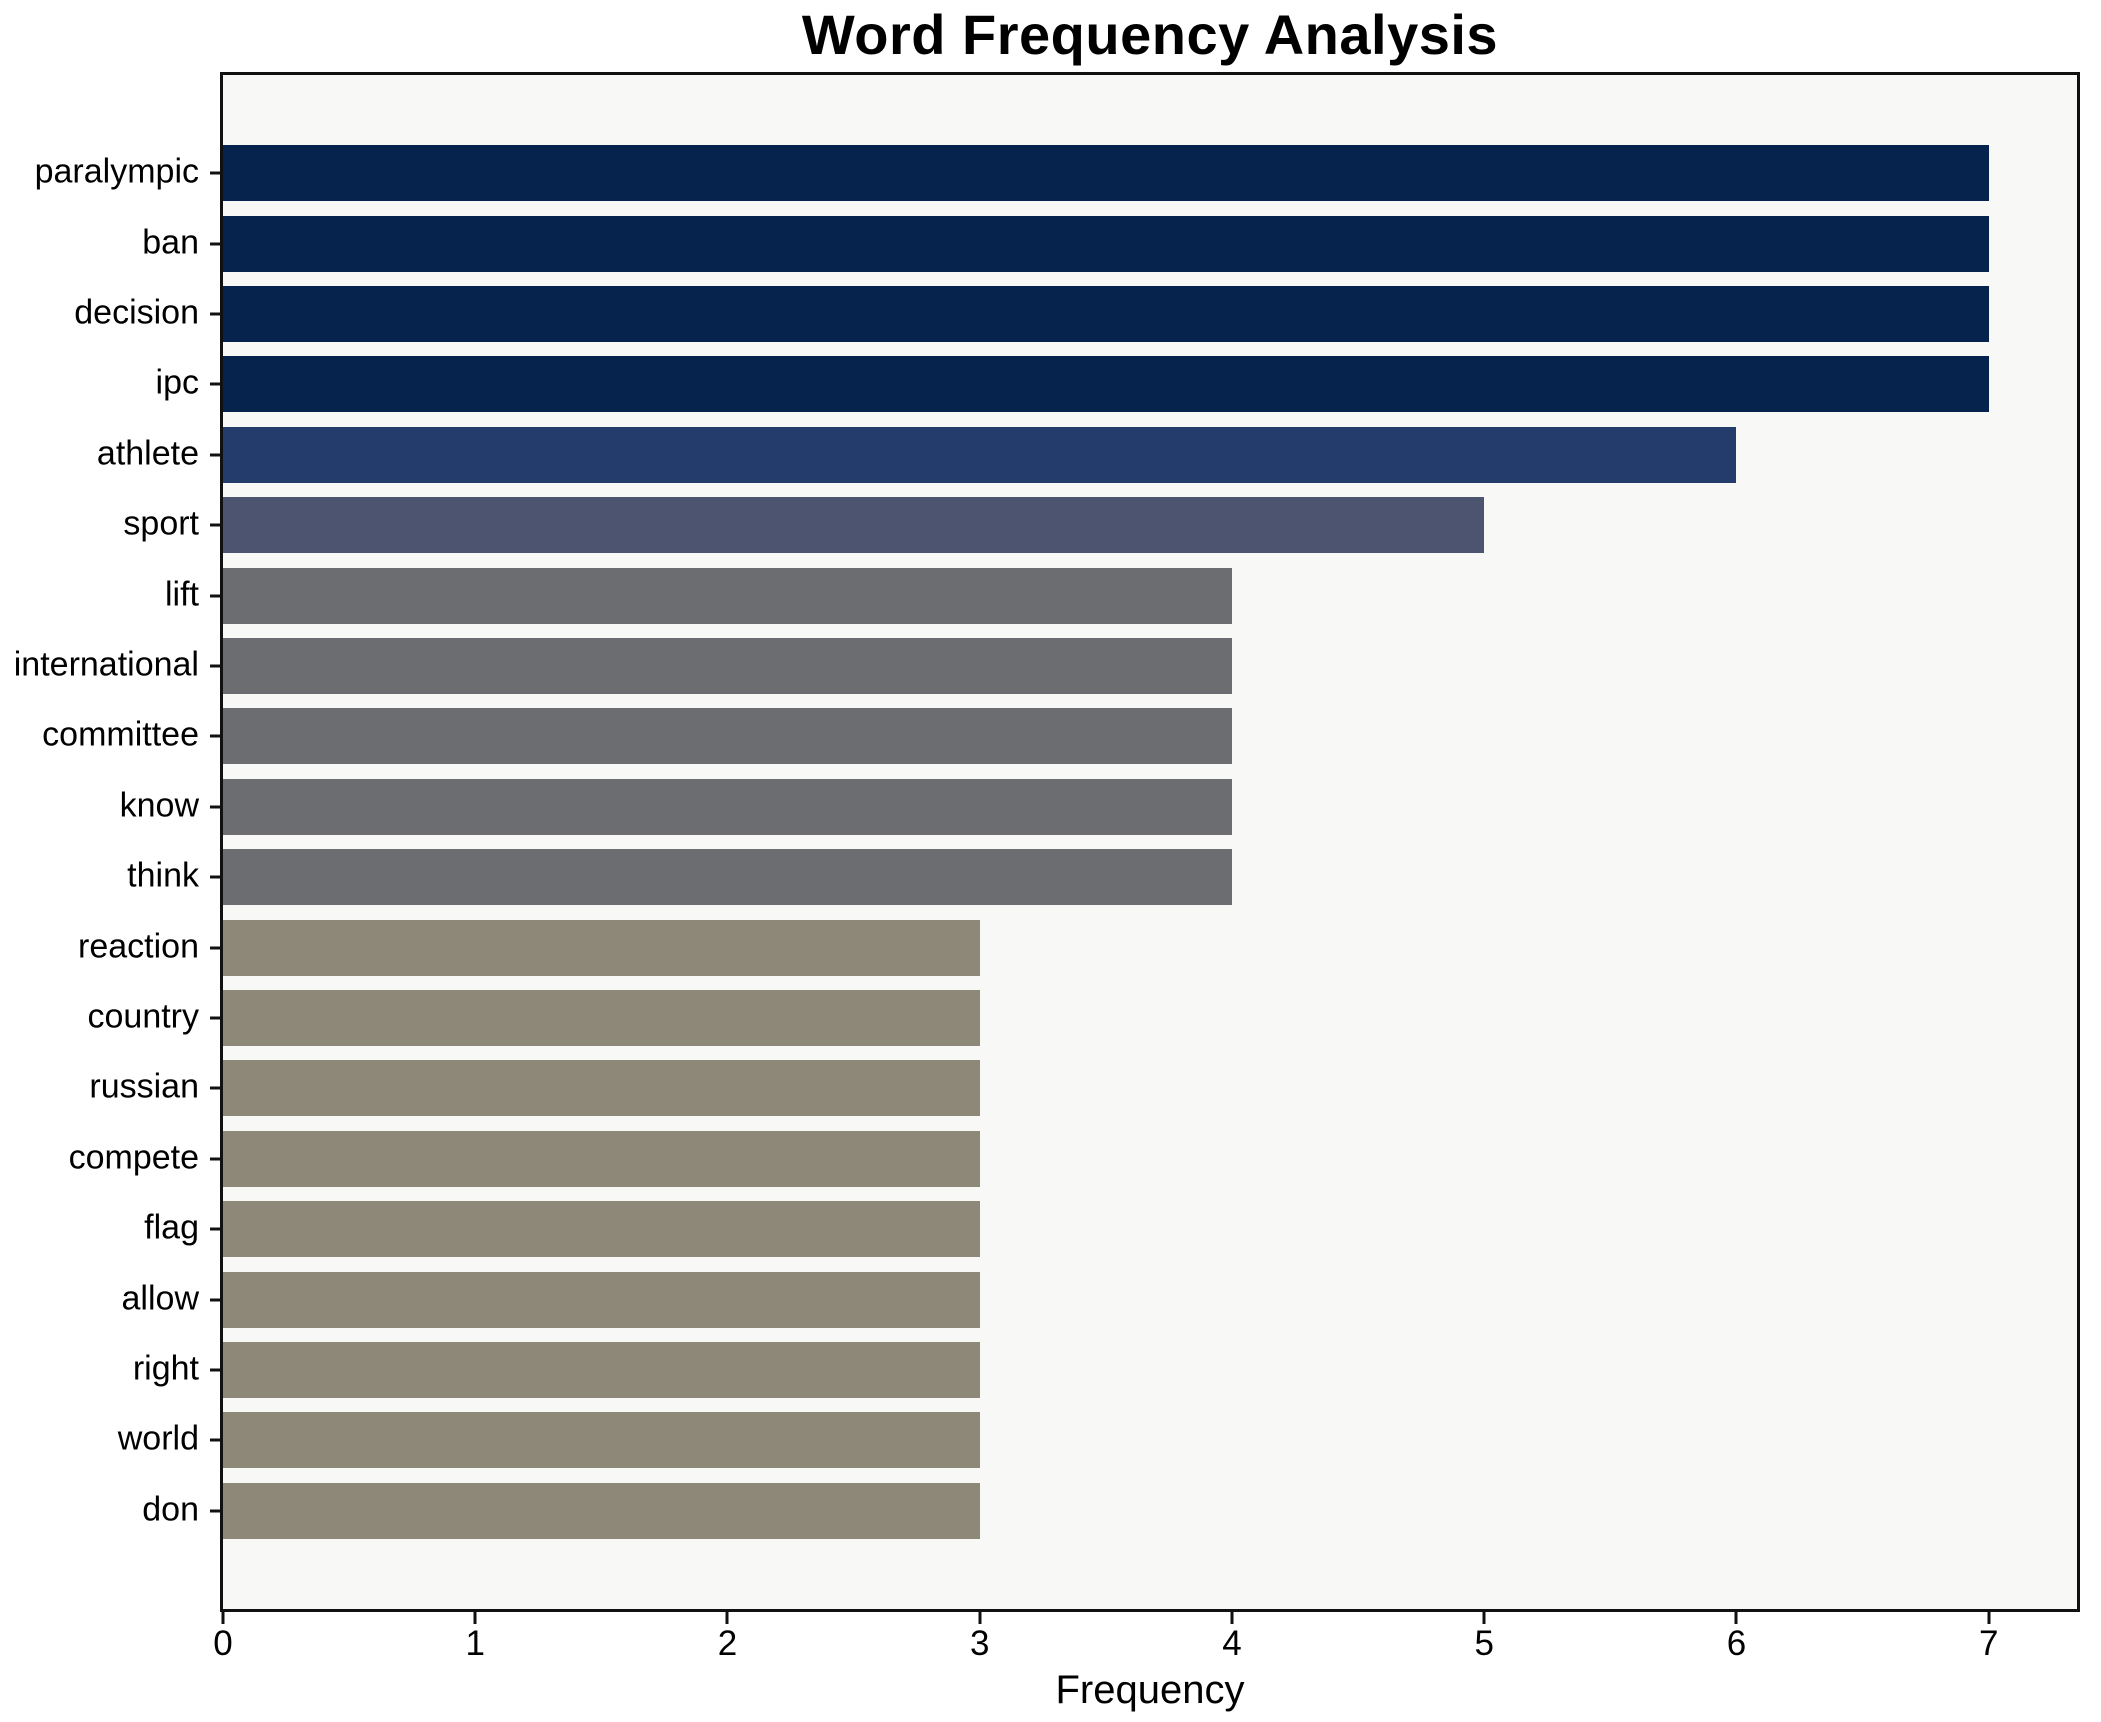  What do you see at coordinates (161, 523) in the screenshot?
I see `y-tick-label-sport: sport` at bounding box center [161, 523].